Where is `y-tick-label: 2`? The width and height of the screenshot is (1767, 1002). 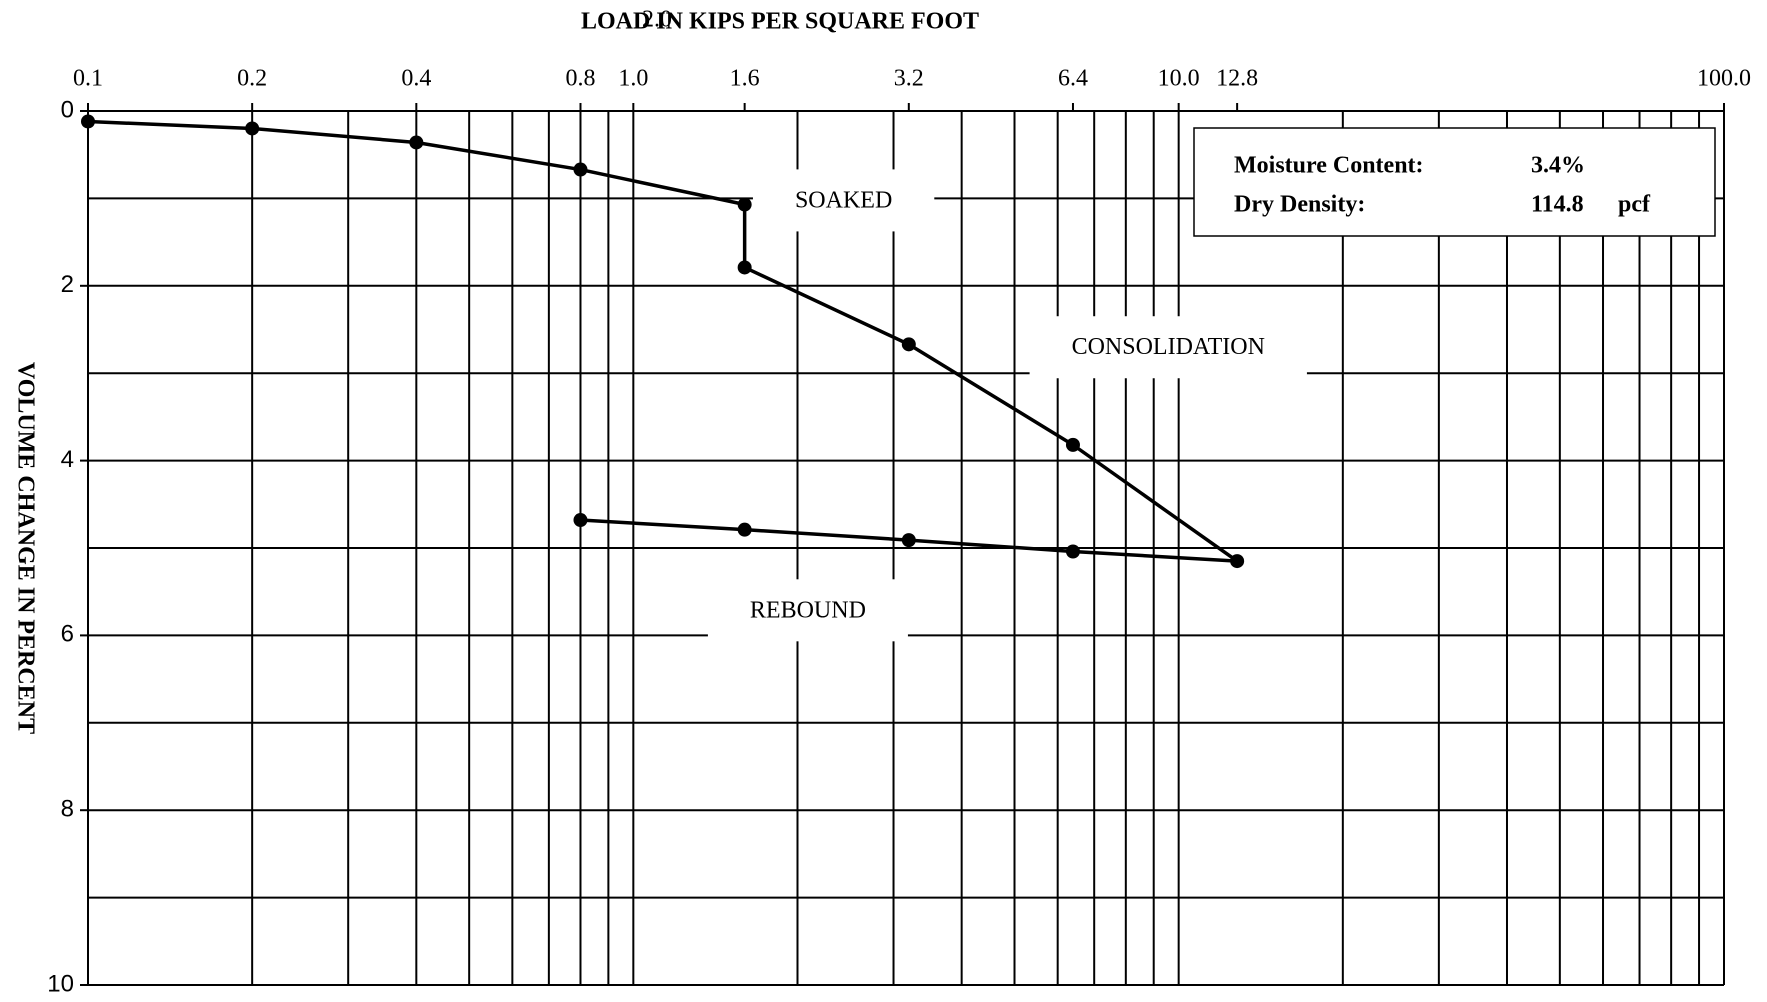 y-tick-label: 2 is located at coordinates (67, 284).